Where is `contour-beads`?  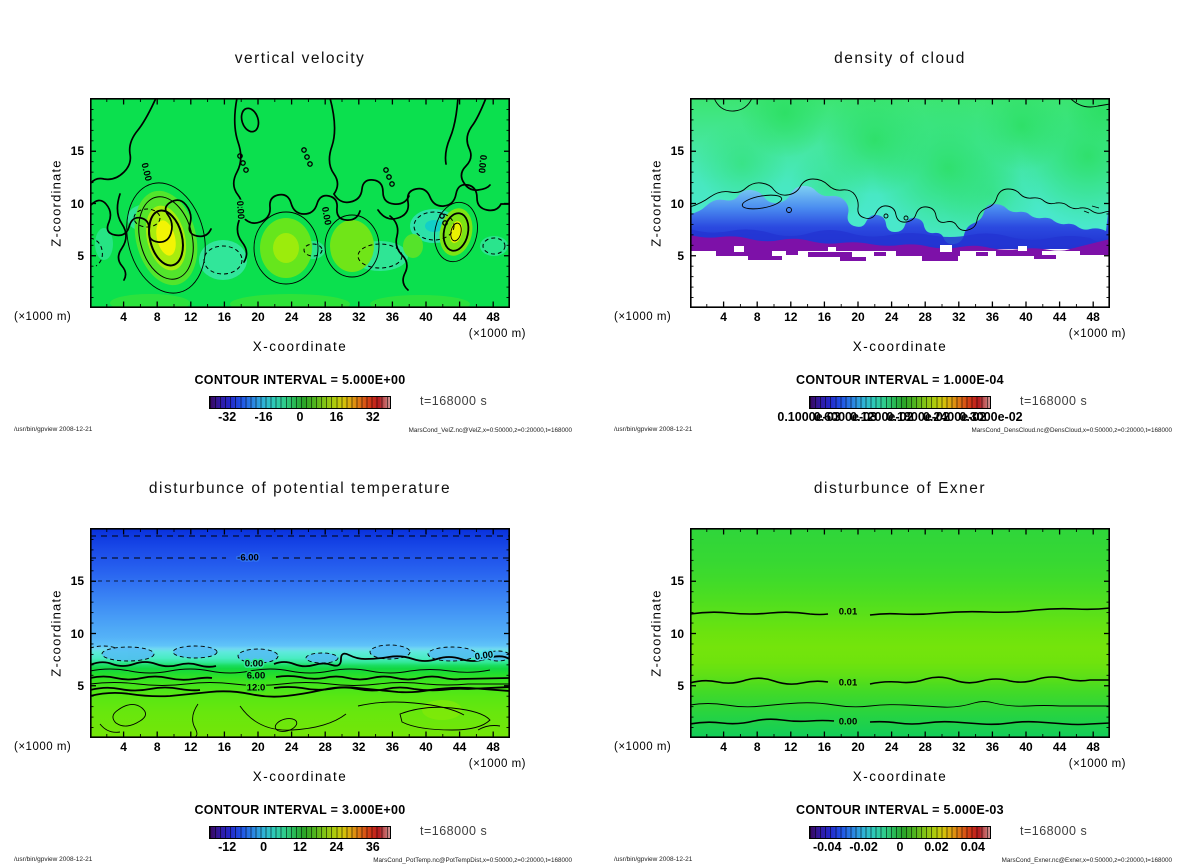
contour-beads is located at coordinates (342, 186).